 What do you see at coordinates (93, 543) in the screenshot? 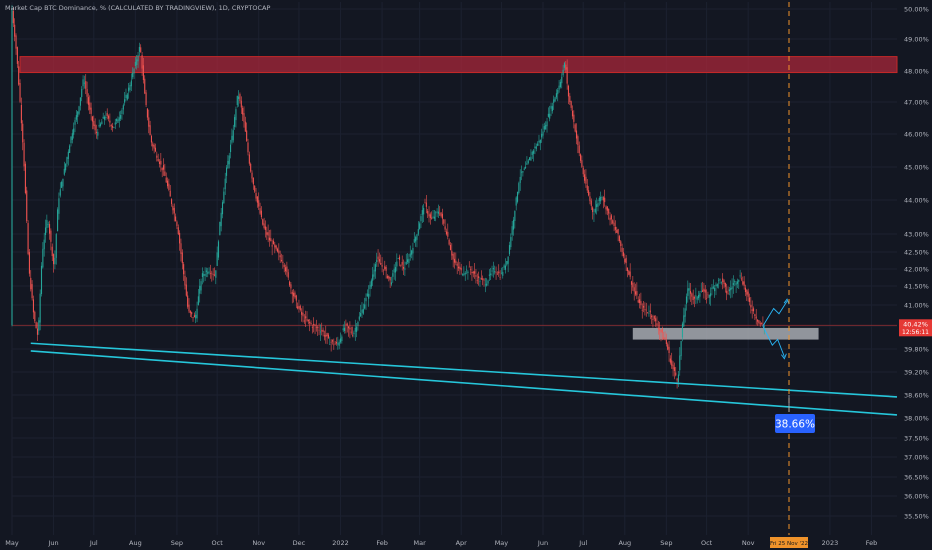
I see `time-tick-label: Jul` at bounding box center [93, 543].